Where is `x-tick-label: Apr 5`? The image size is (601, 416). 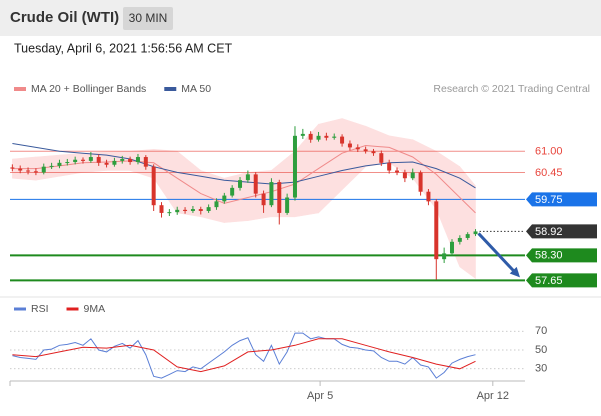 x-tick-label: Apr 5 is located at coordinates (320, 396).